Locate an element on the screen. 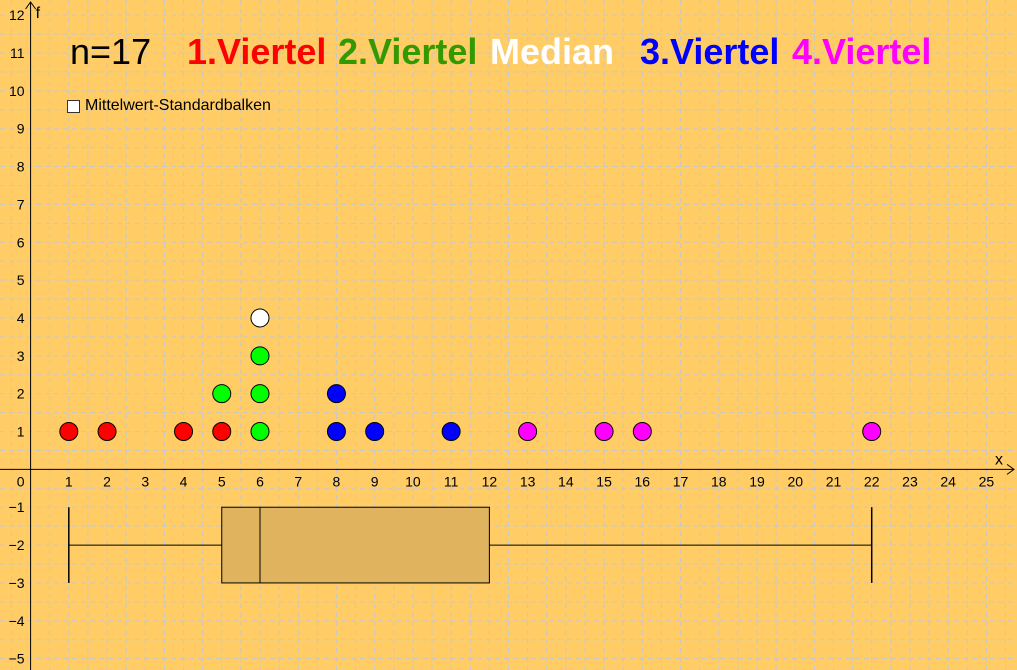 This screenshot has width=1017, height=670. legend-quartile-2: 2.Viertel is located at coordinates (408, 51).